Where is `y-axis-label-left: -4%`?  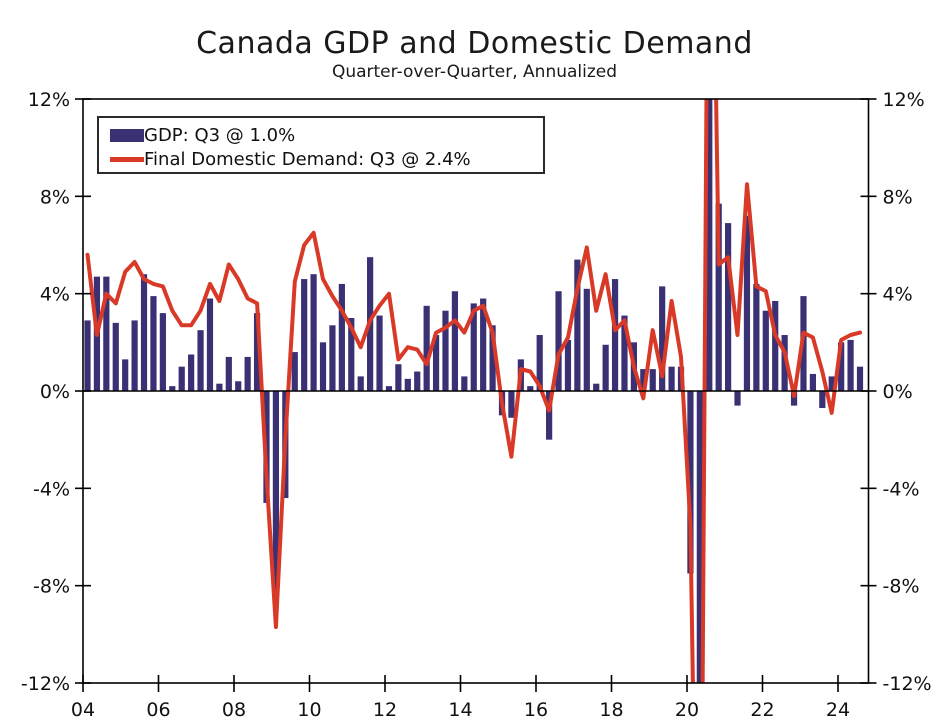
y-axis-label-left: -4% is located at coordinates (51, 489).